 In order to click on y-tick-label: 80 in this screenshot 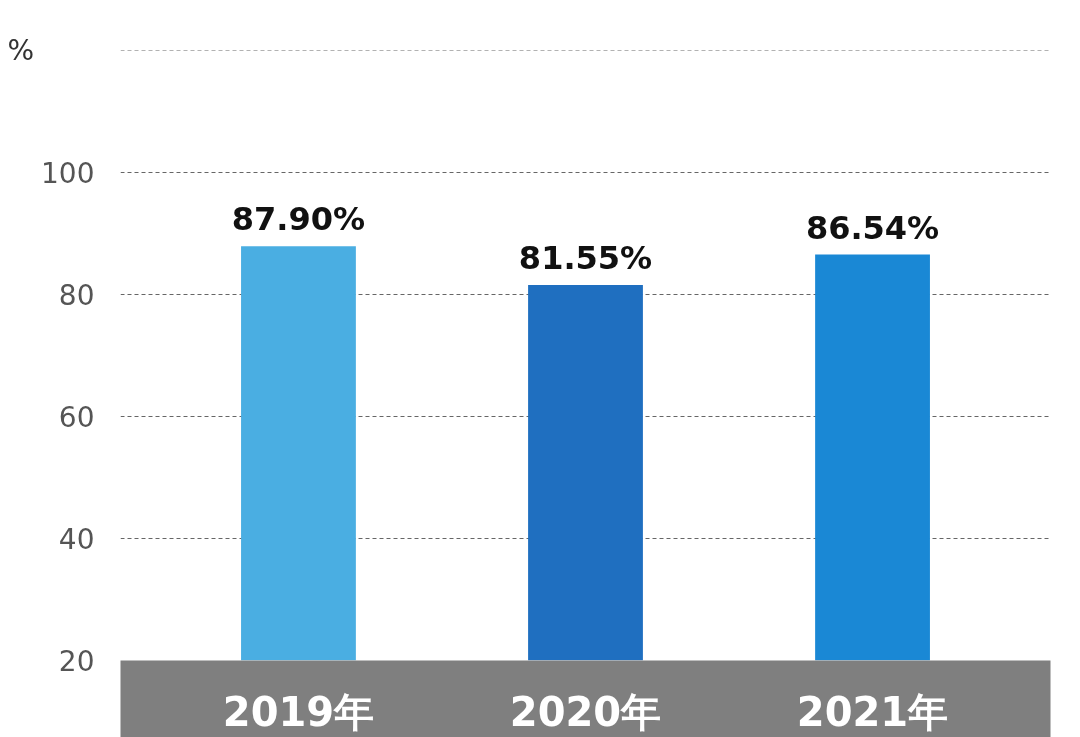, I will do `click(76, 295)`.